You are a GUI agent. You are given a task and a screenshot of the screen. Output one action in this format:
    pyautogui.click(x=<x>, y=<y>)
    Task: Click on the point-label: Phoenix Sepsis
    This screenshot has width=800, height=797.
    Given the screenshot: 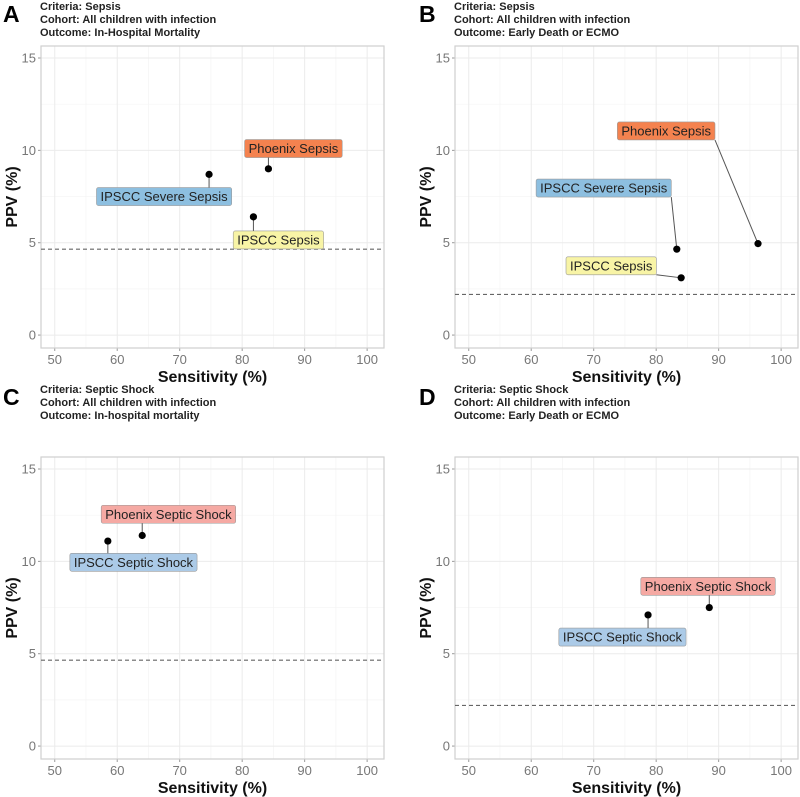 What is the action you would take?
    pyautogui.click(x=294, y=148)
    